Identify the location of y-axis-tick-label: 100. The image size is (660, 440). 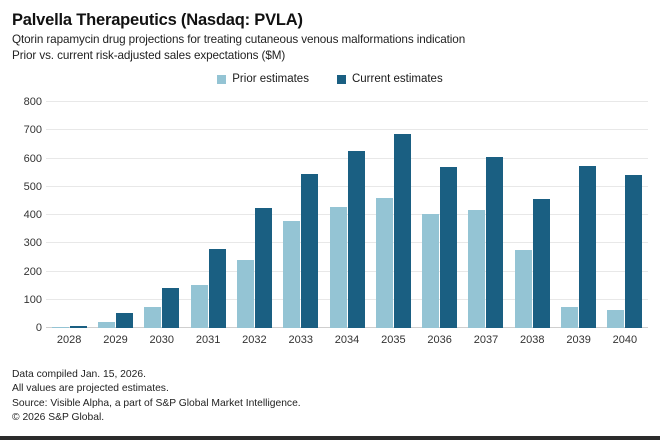
(32, 299).